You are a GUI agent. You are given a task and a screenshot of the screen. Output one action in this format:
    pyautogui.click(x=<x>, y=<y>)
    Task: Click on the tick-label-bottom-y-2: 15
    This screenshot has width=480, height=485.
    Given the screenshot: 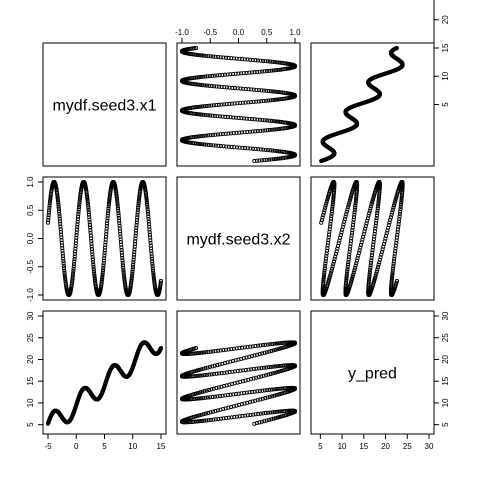 What is the action you would take?
    pyautogui.click(x=363, y=446)
    